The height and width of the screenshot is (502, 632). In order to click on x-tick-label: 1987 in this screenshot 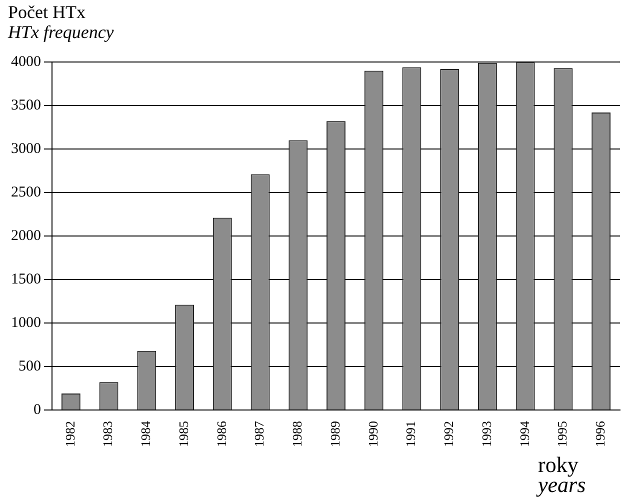, I will do `click(259, 433)`.